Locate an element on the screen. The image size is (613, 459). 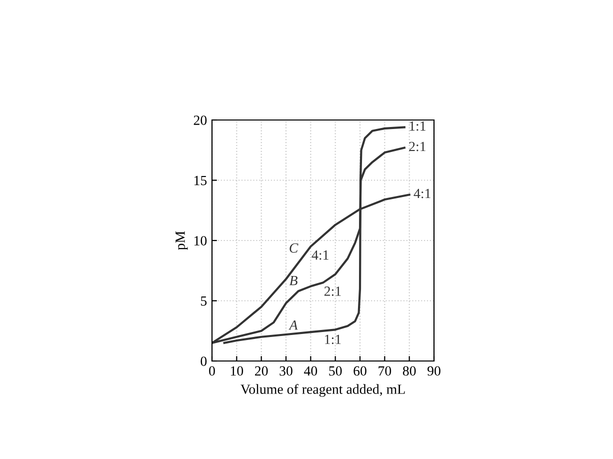
x-tick-label: 90 is located at coordinates (434, 371).